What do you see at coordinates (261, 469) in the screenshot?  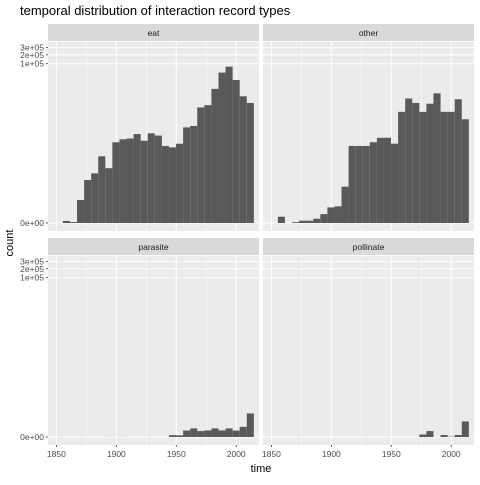 I see `x-axis-title: time` at bounding box center [261, 469].